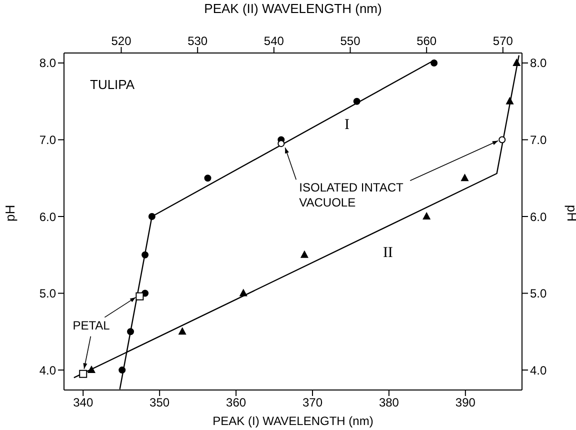  I want to click on x-tick-label: 390, so click(465, 403).